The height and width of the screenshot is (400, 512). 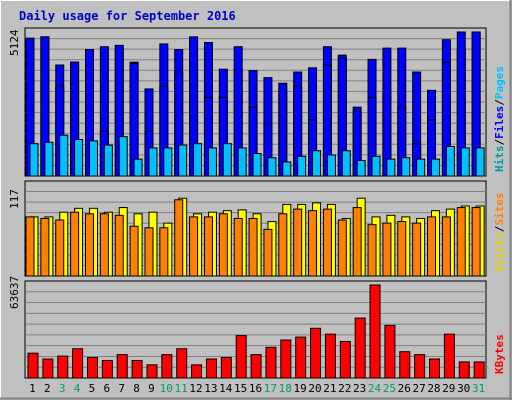 What do you see at coordinates (418, 388) in the screenshot?
I see `day-label-27: 27` at bounding box center [418, 388].